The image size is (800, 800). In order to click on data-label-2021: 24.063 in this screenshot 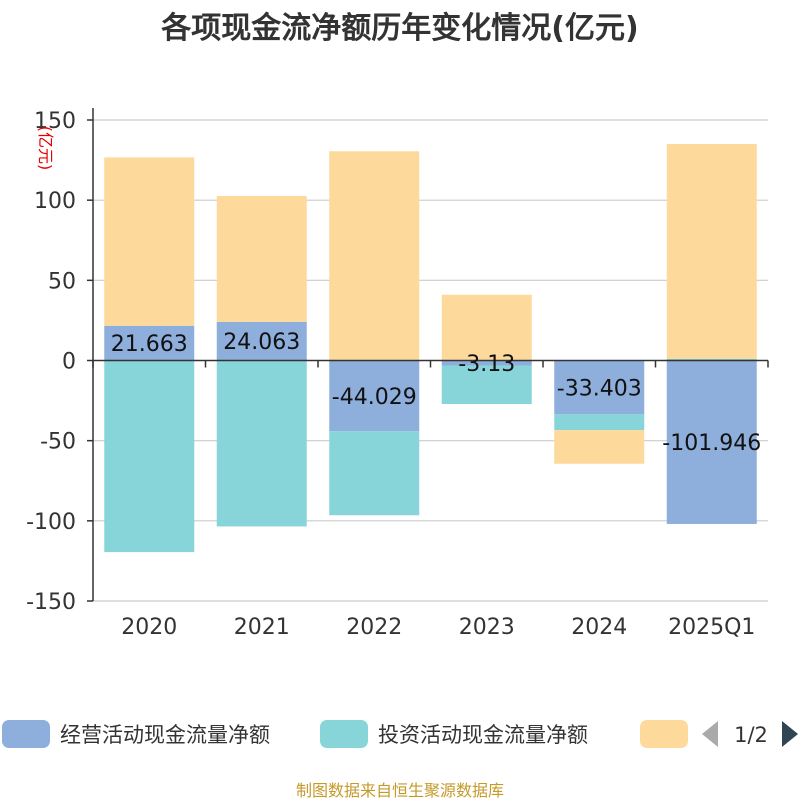, I will do `click(261, 342)`.